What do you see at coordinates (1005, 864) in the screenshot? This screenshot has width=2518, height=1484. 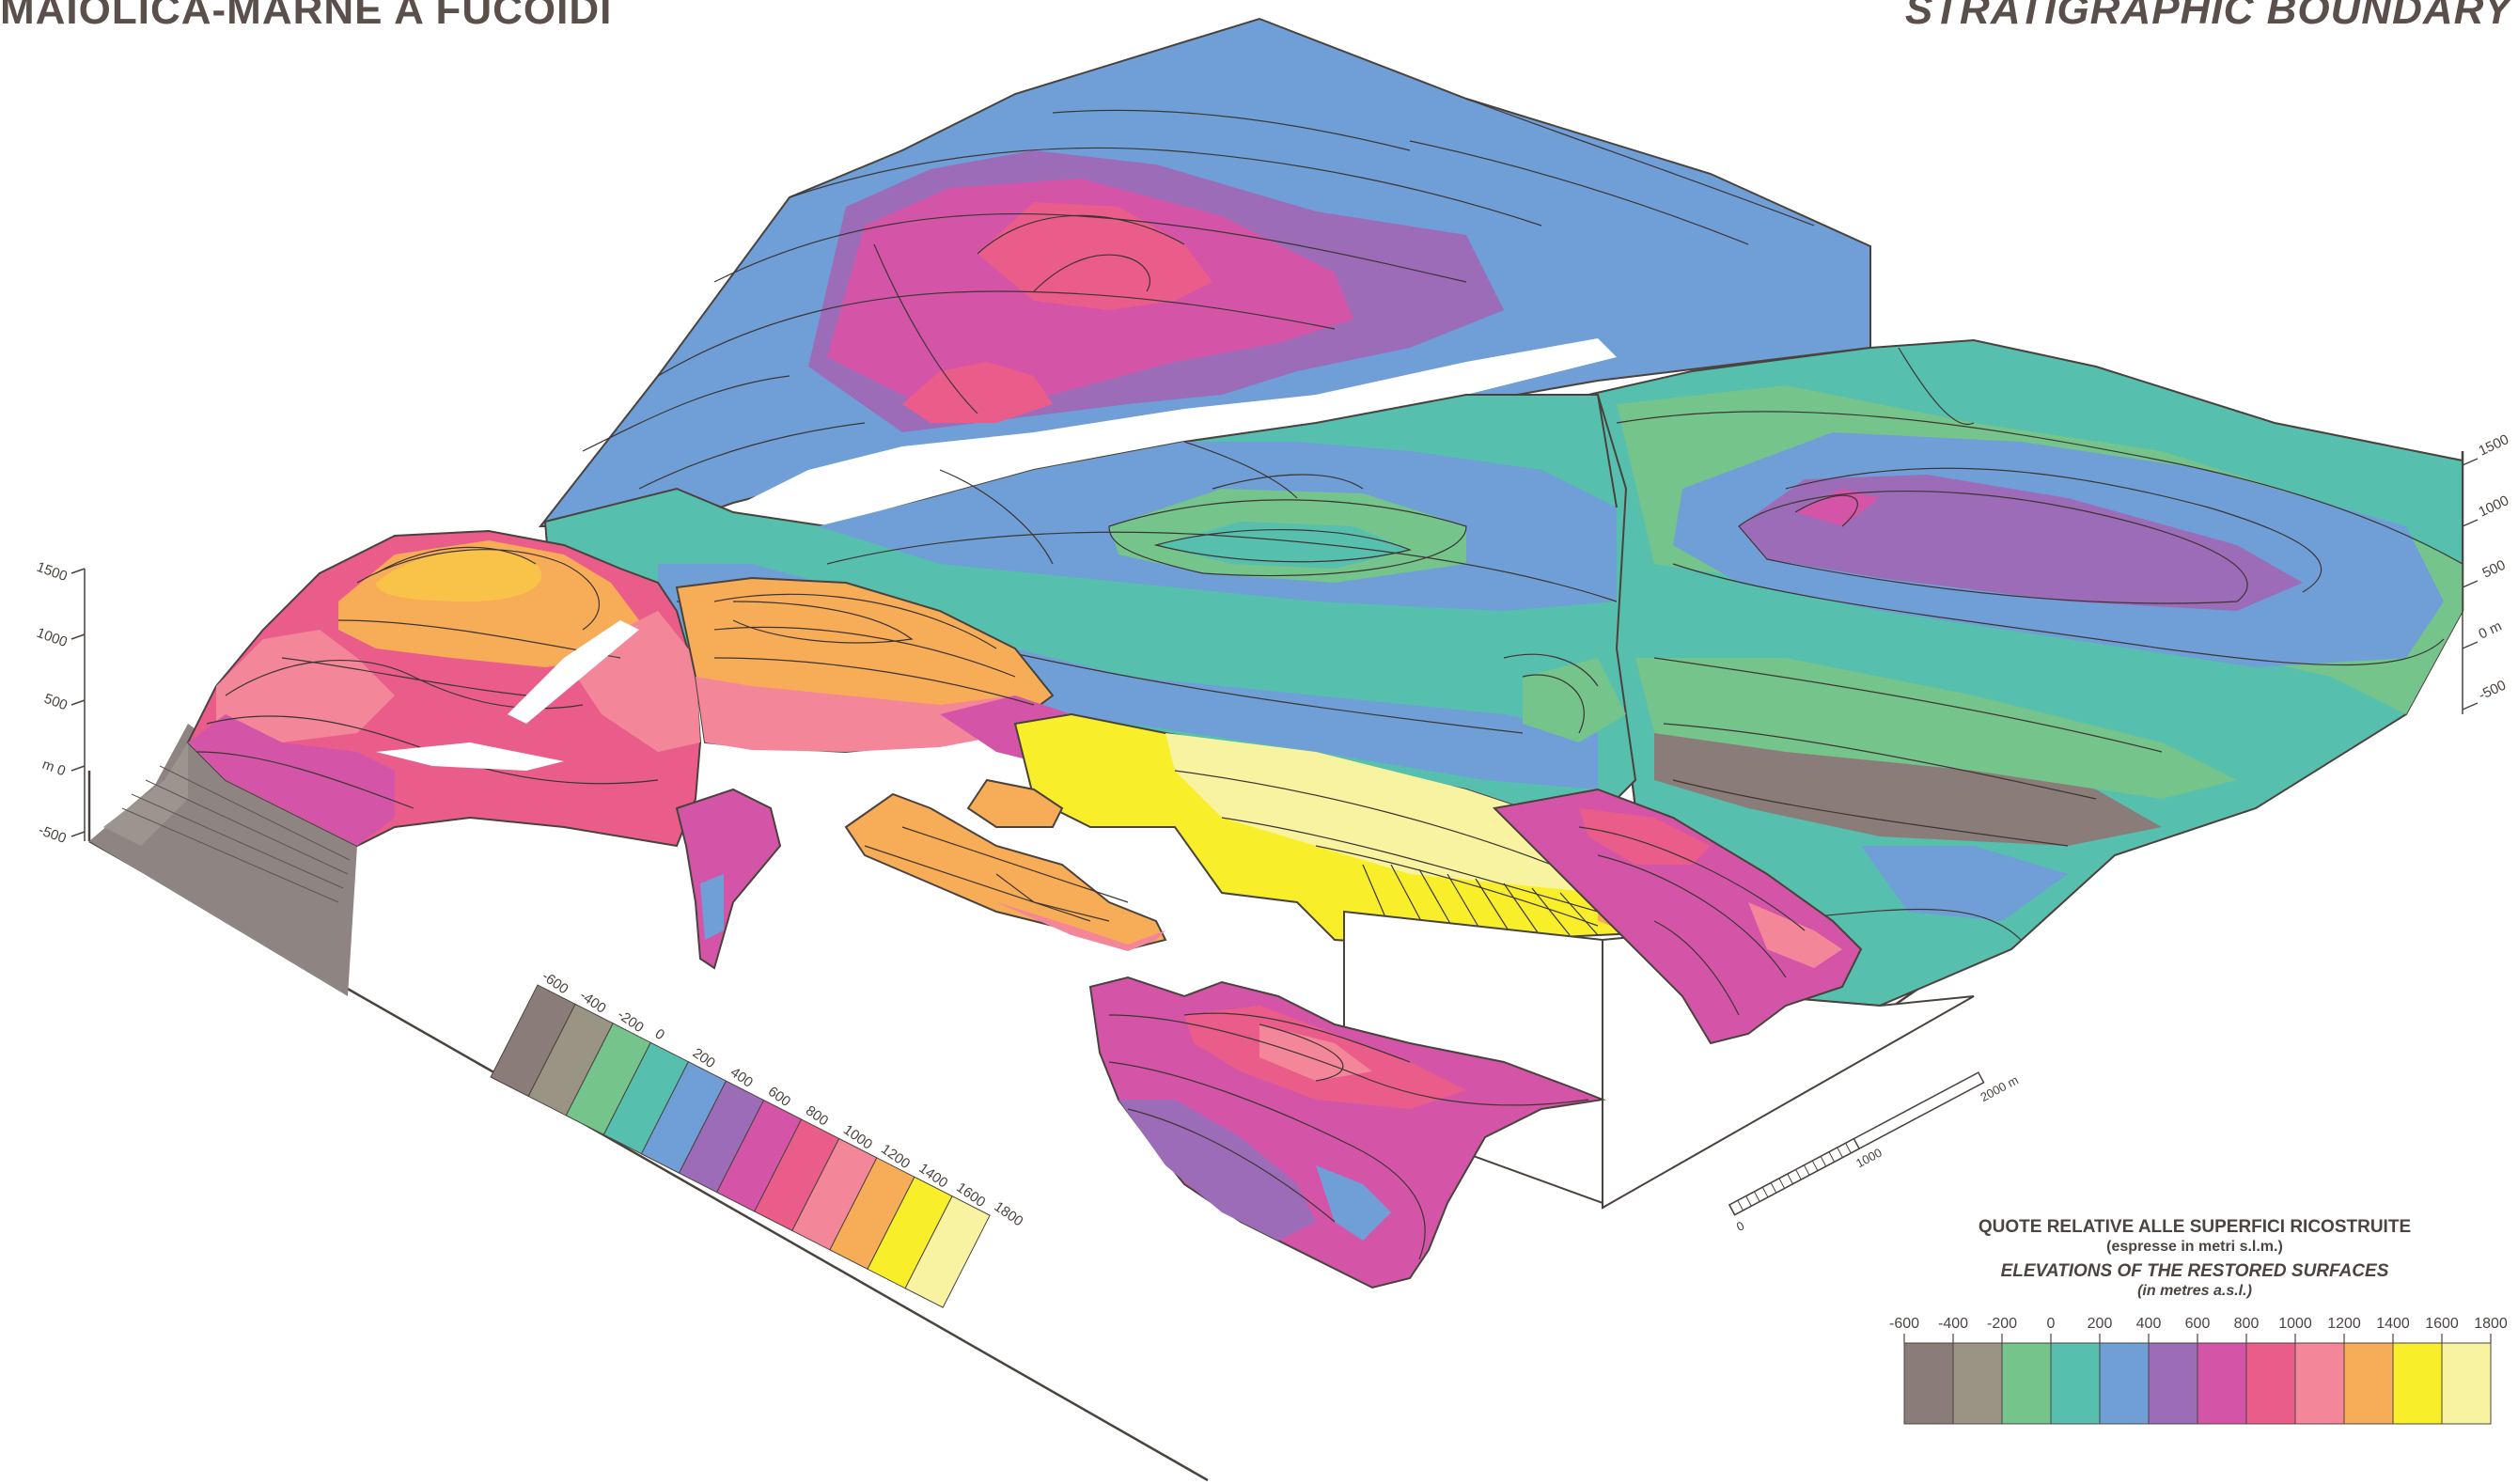 I see `orange-steps` at bounding box center [1005, 864].